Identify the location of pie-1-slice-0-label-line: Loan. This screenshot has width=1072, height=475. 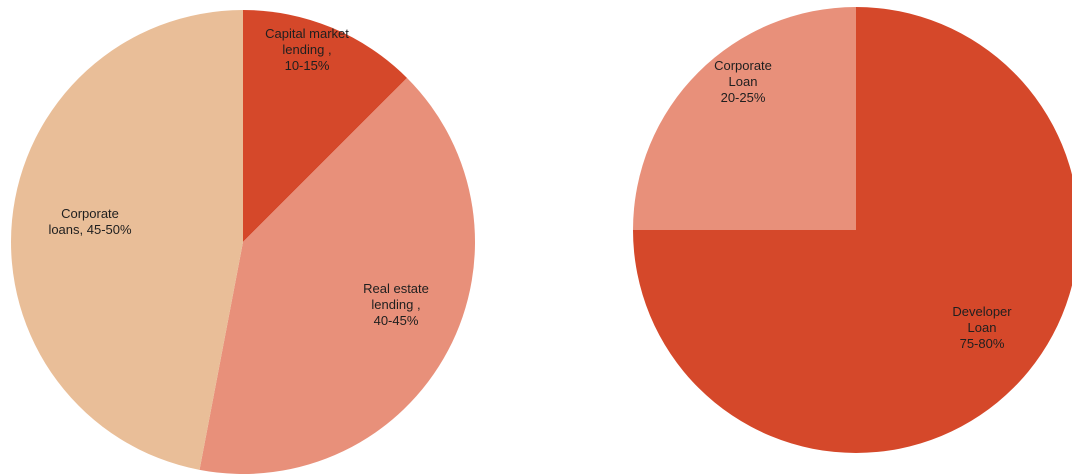
(982, 327).